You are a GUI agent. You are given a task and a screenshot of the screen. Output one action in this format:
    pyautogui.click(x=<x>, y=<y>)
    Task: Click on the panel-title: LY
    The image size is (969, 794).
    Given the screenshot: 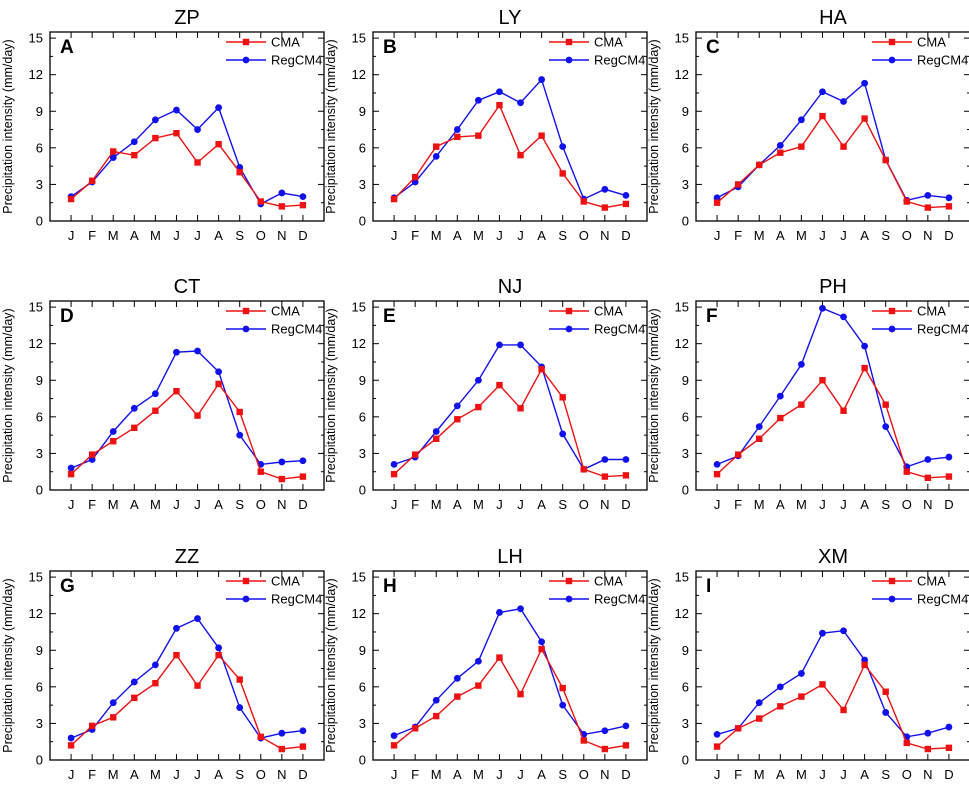 What is the action you would take?
    pyautogui.click(x=510, y=18)
    